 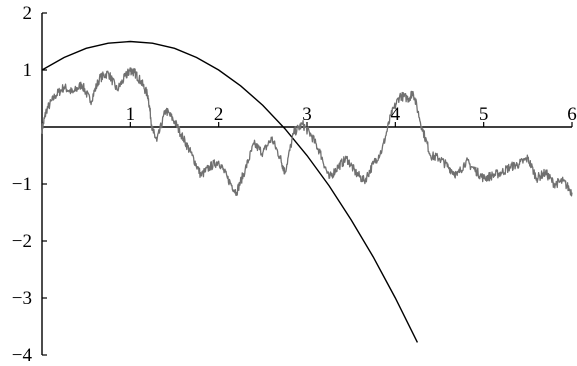 I want to click on x-tick-label: 3, so click(x=307, y=114).